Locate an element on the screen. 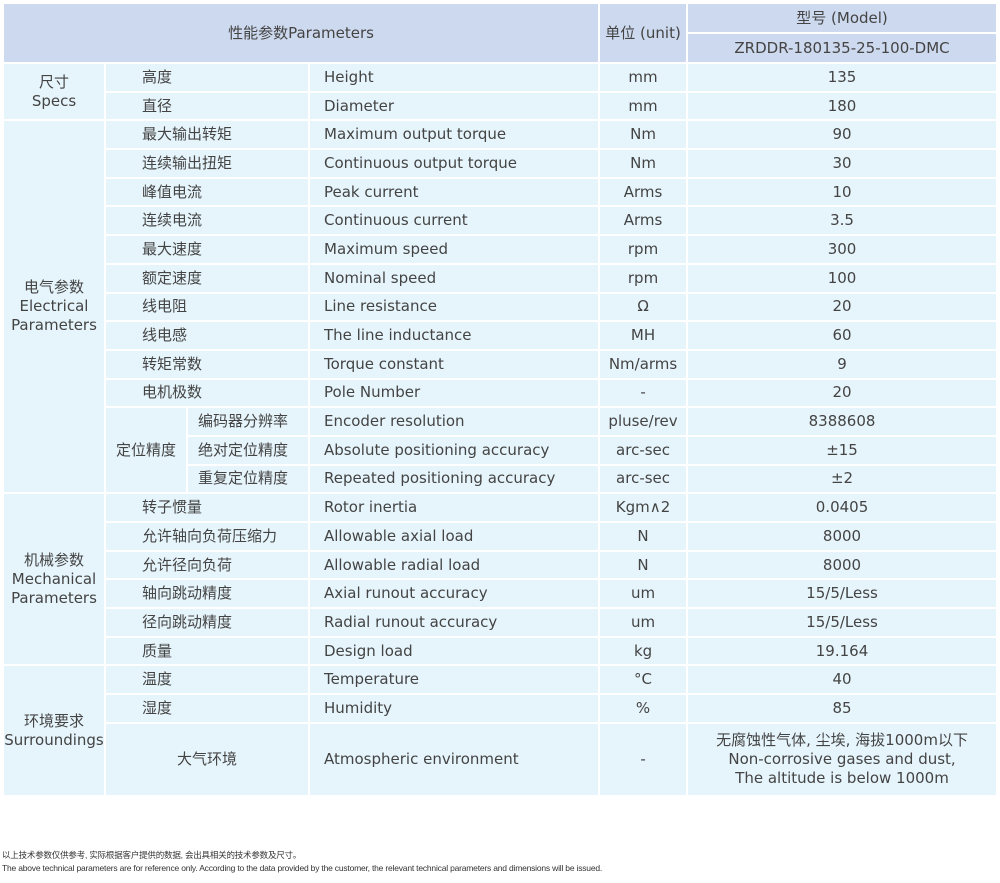  table-row: 直径 Diameter mm 180 is located at coordinates (500, 106).